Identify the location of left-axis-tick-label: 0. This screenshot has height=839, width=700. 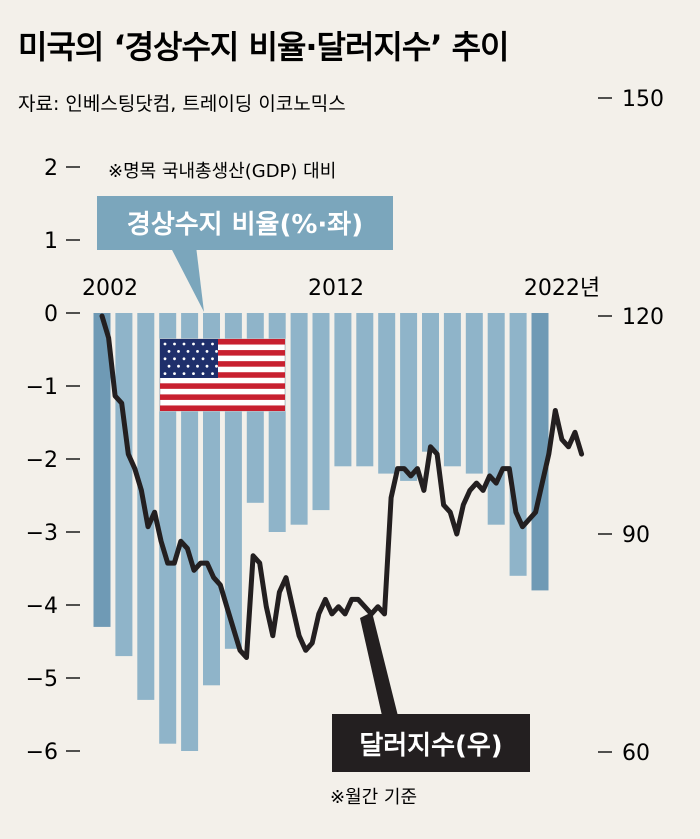
(51, 314).